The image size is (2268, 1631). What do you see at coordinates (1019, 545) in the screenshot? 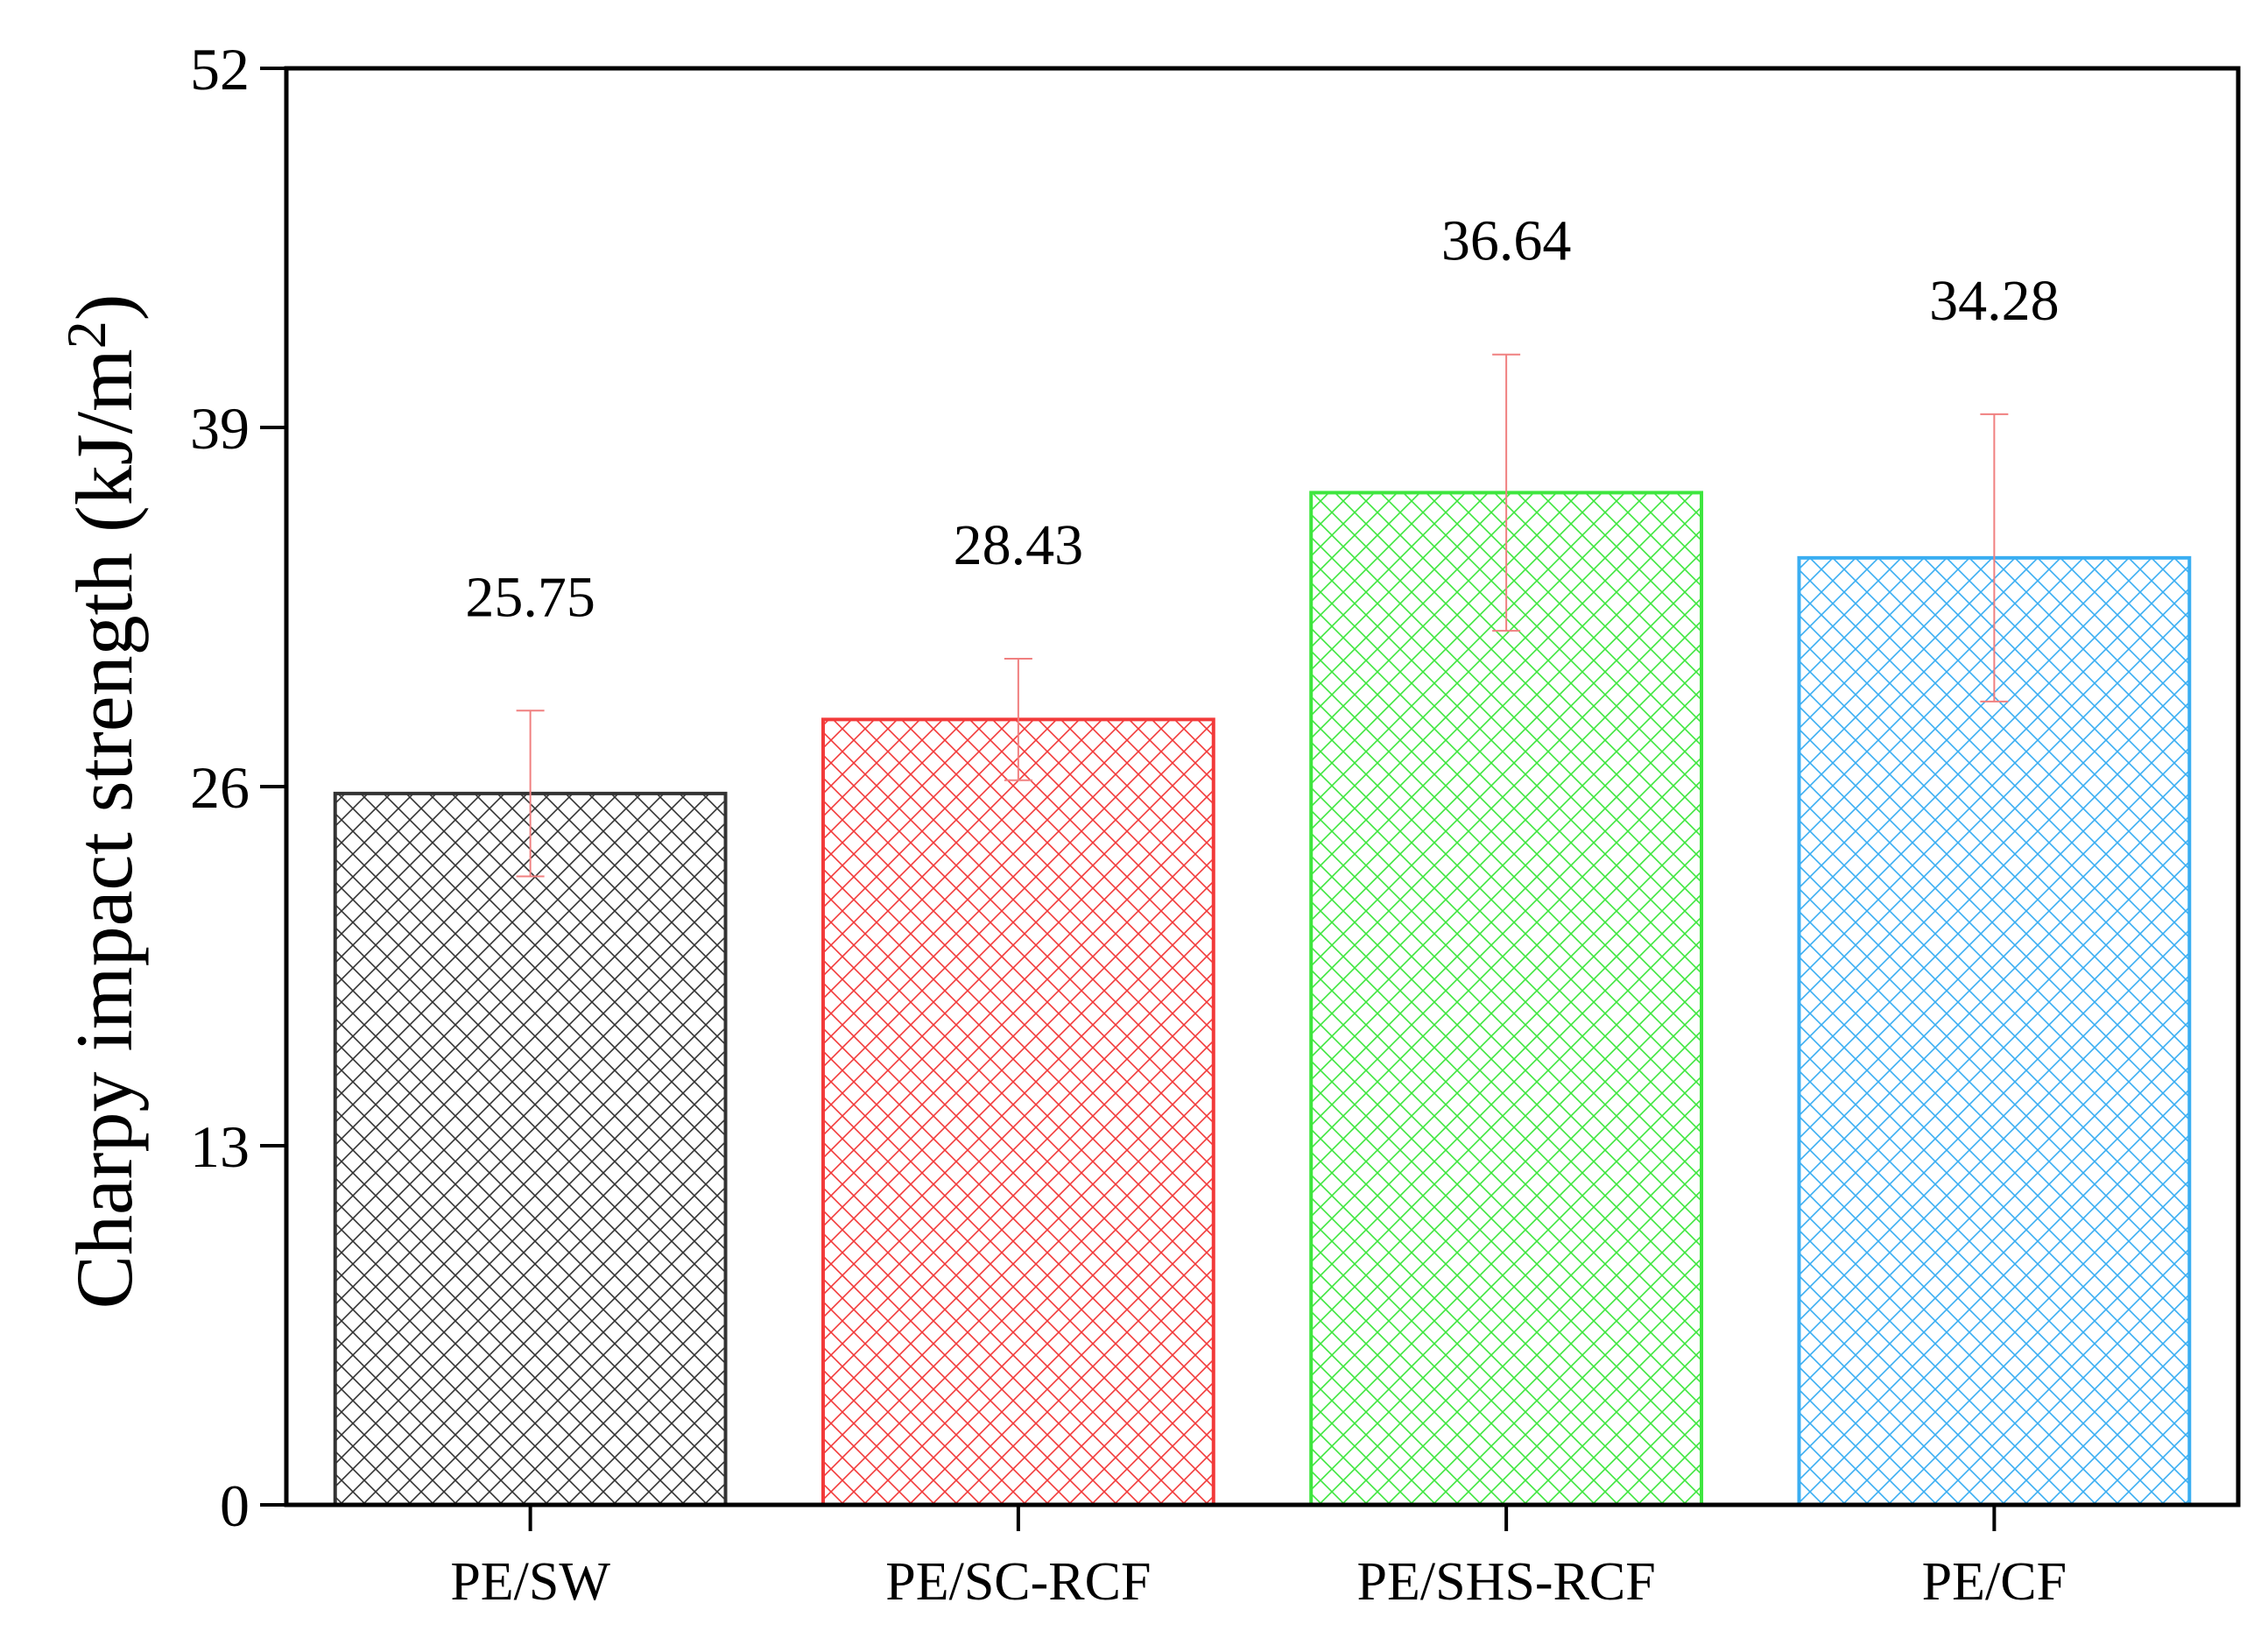
I see `data-label: 28.43` at bounding box center [1019, 545].